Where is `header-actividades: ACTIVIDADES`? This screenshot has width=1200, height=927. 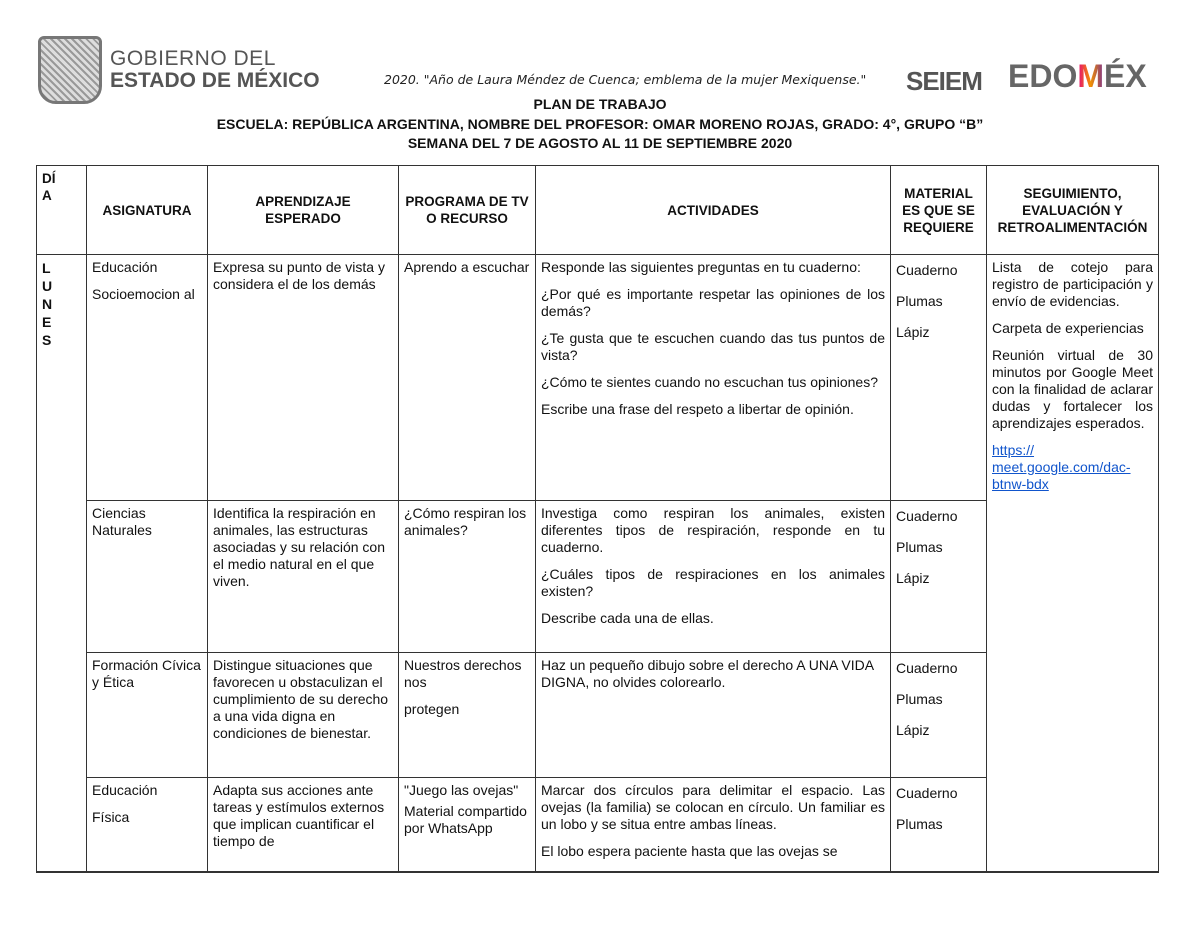 header-actividades: ACTIVIDADES is located at coordinates (713, 210).